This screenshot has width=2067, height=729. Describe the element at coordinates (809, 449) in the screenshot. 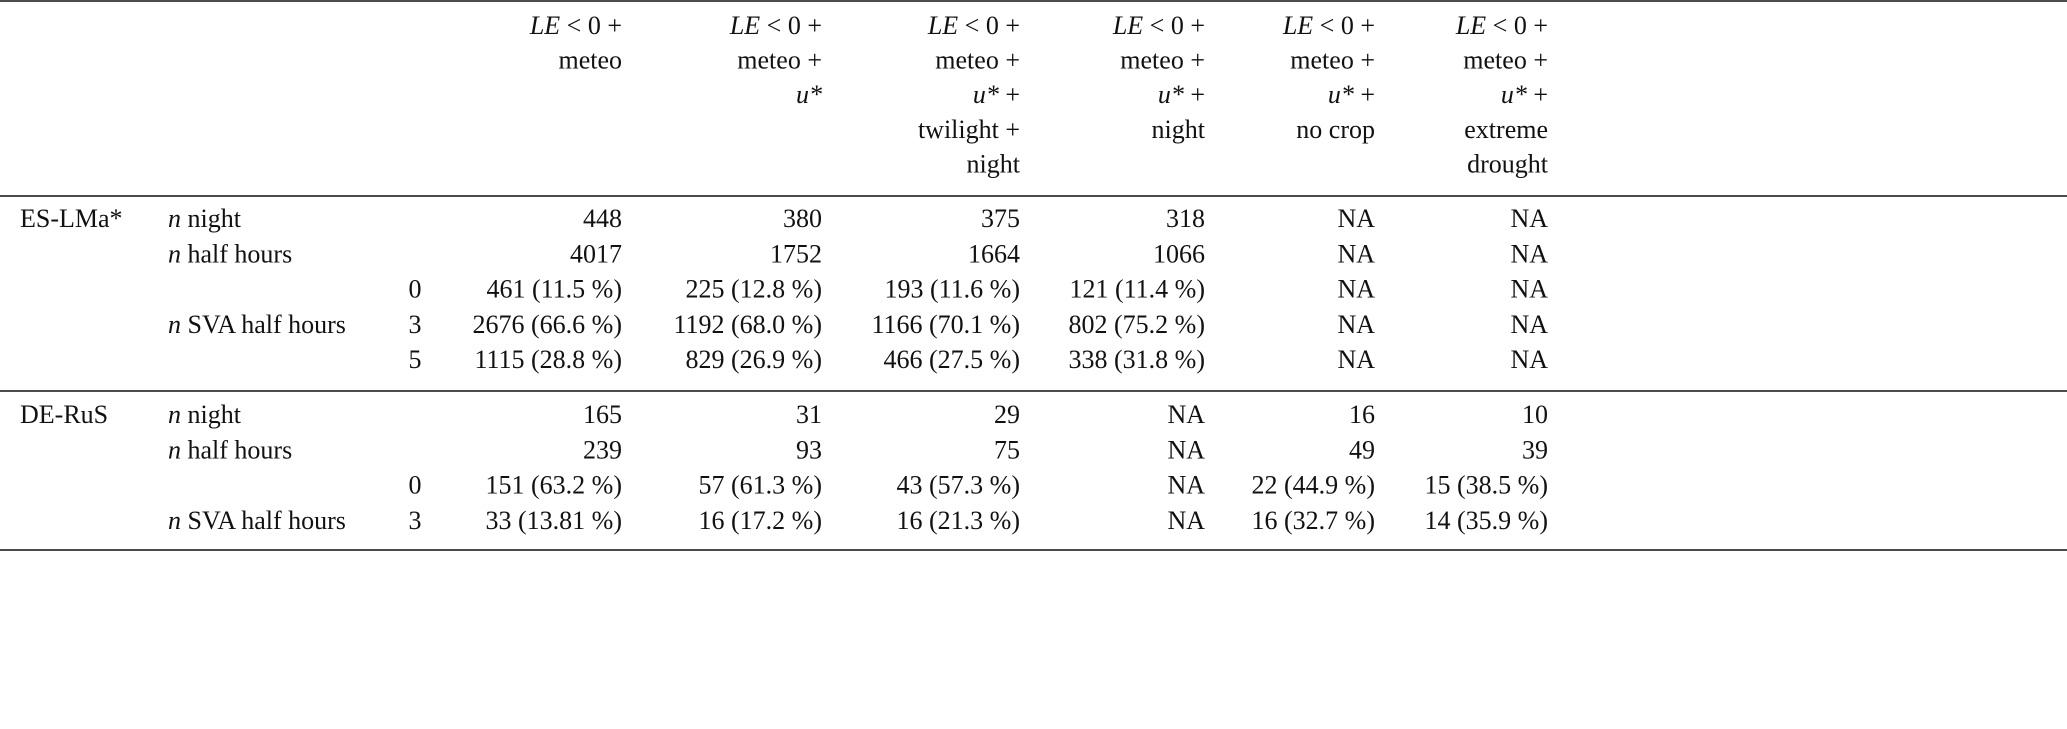

I see `cell: 93` at that location.